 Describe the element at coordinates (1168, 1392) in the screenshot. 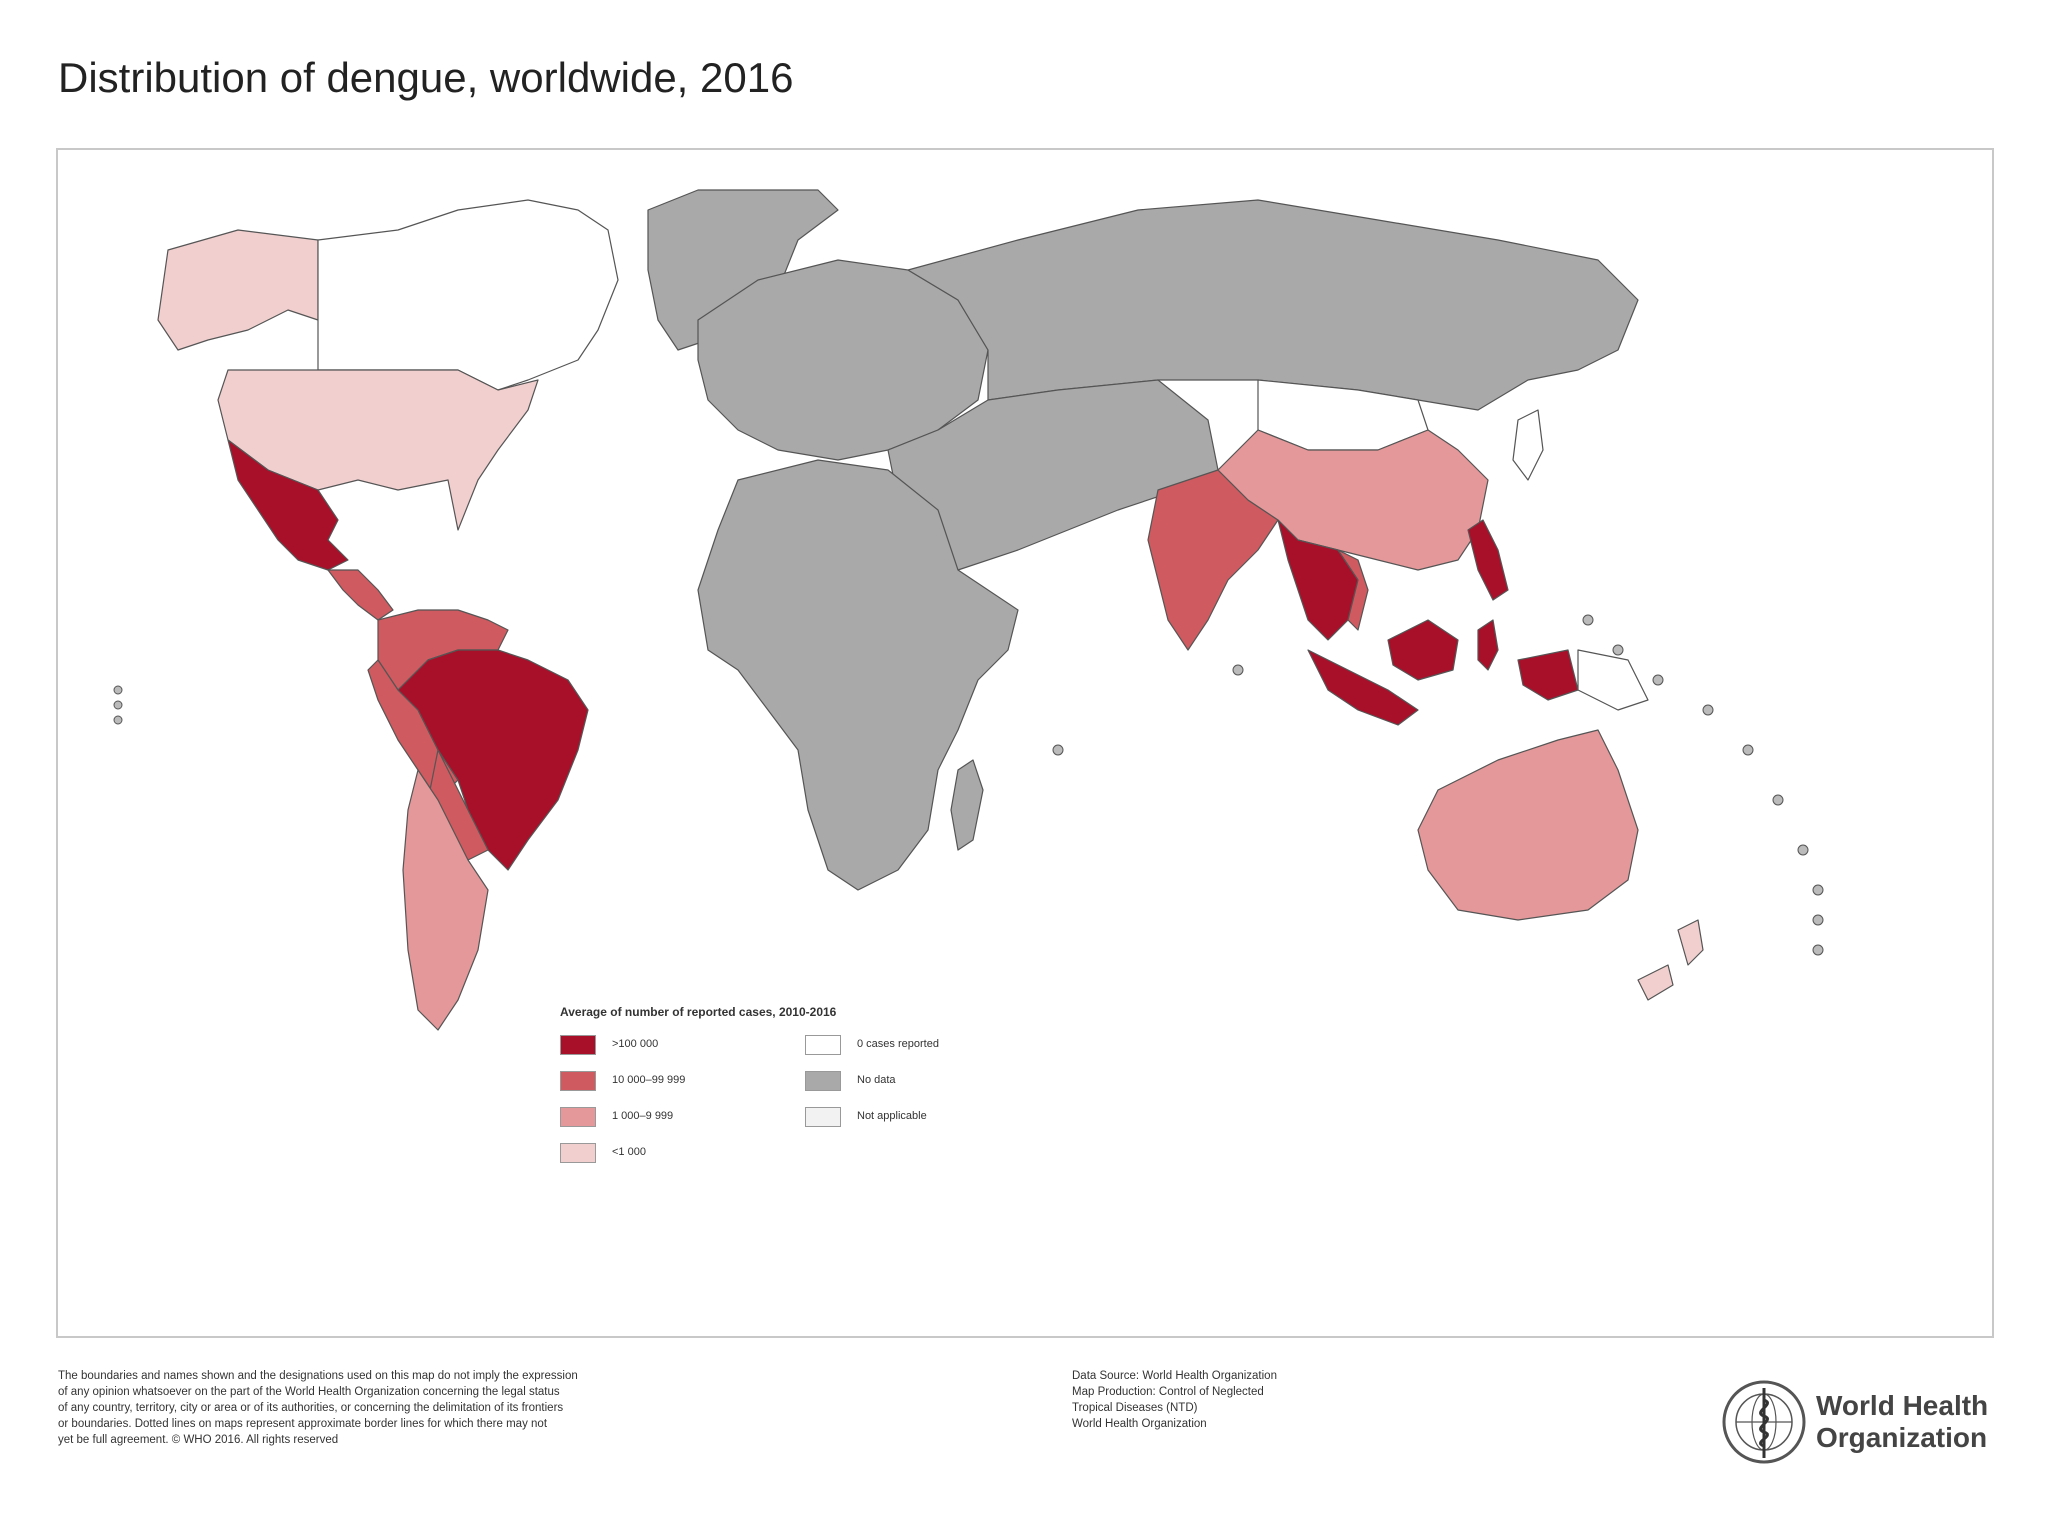

I see `source-line: Map Production: Control of Neglected` at that location.